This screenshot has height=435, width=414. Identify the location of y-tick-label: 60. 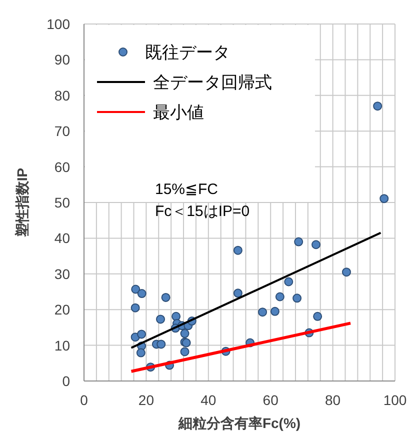
(62, 166).